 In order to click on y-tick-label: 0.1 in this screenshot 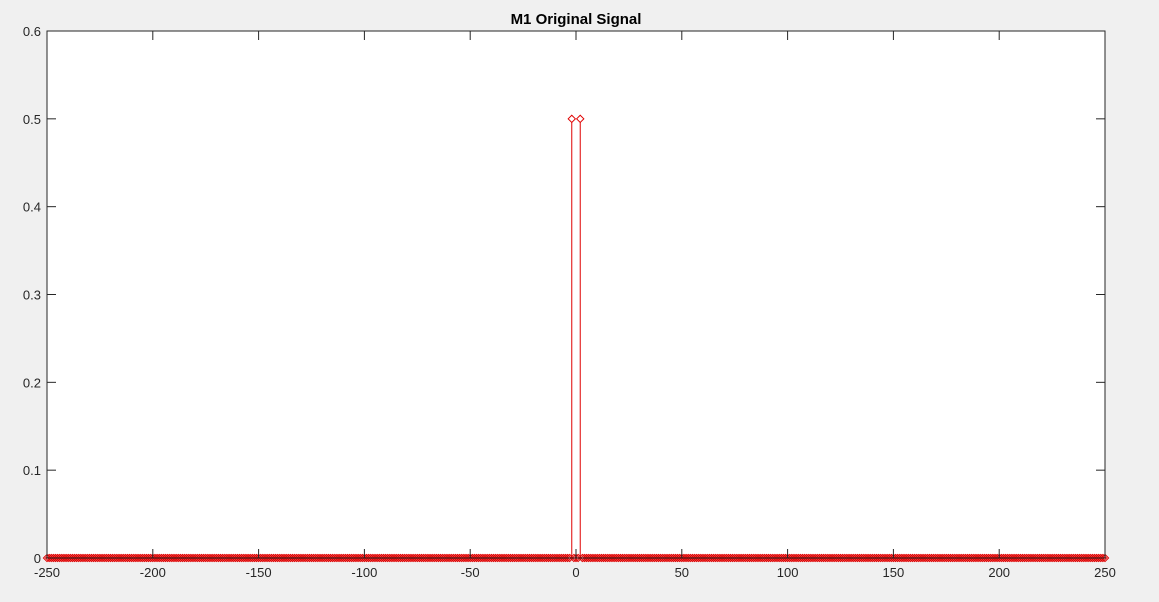, I will do `click(32, 470)`.